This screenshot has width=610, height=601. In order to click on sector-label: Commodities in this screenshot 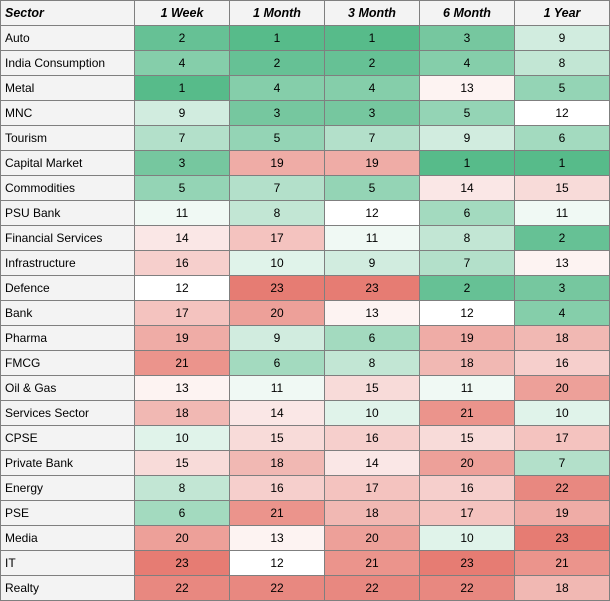, I will do `click(67, 188)`.